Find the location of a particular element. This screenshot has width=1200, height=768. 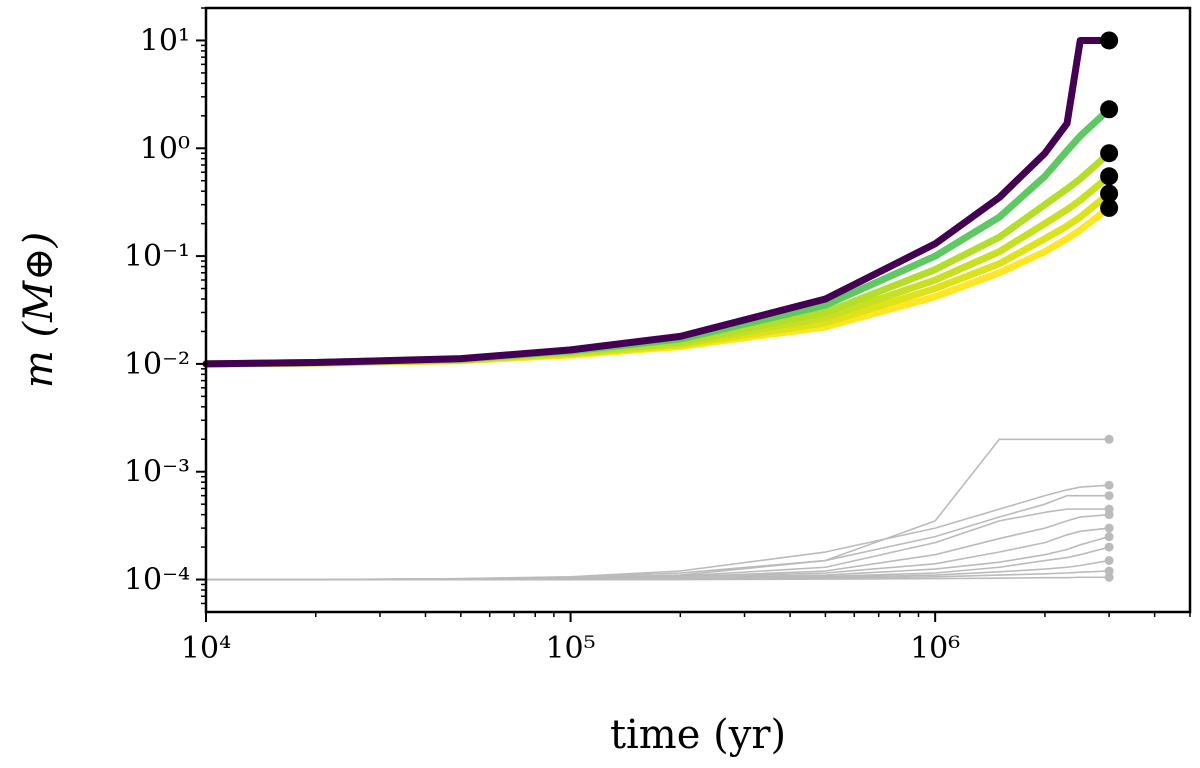

x-tick-label: 10⁴ is located at coordinates (206, 648).